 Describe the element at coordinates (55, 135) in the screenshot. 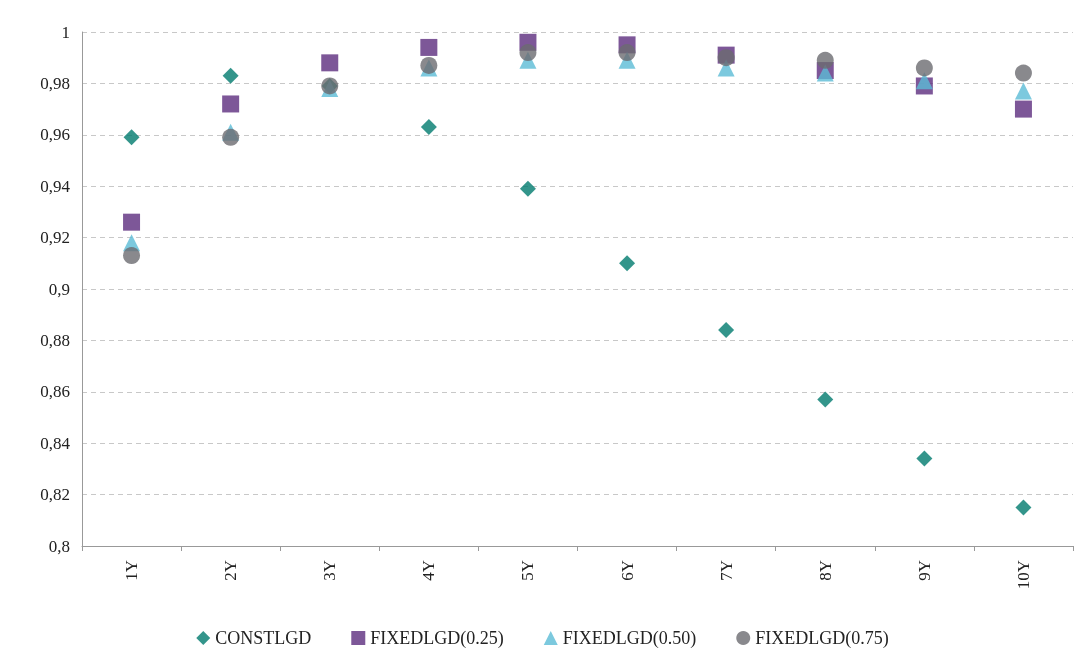

I see `y-tick-label: 0,96` at that location.